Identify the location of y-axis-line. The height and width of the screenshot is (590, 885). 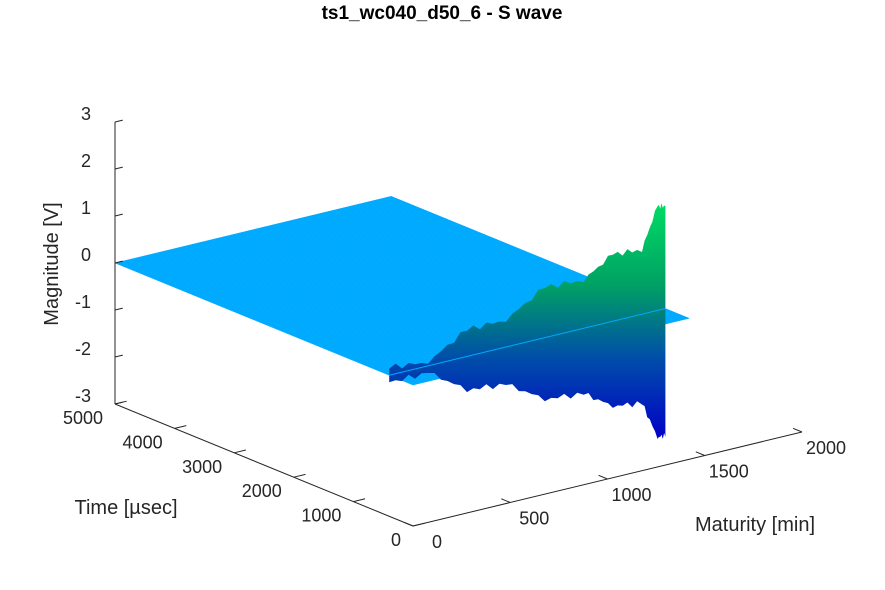
(264, 465).